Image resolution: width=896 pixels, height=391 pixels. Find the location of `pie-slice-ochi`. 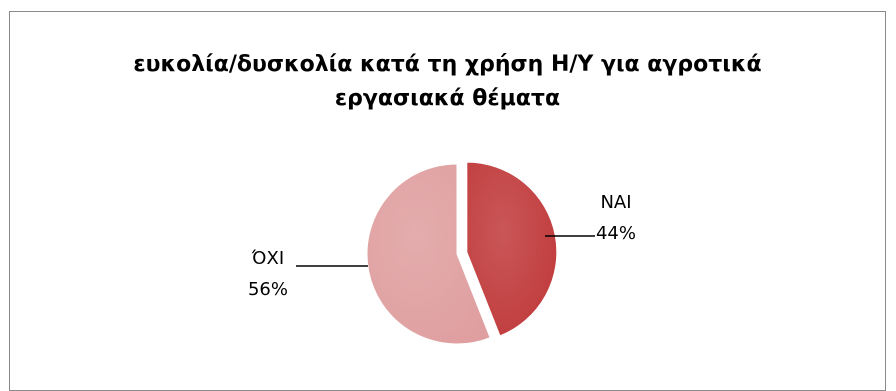

pie-slice-ochi is located at coordinates (428, 254).